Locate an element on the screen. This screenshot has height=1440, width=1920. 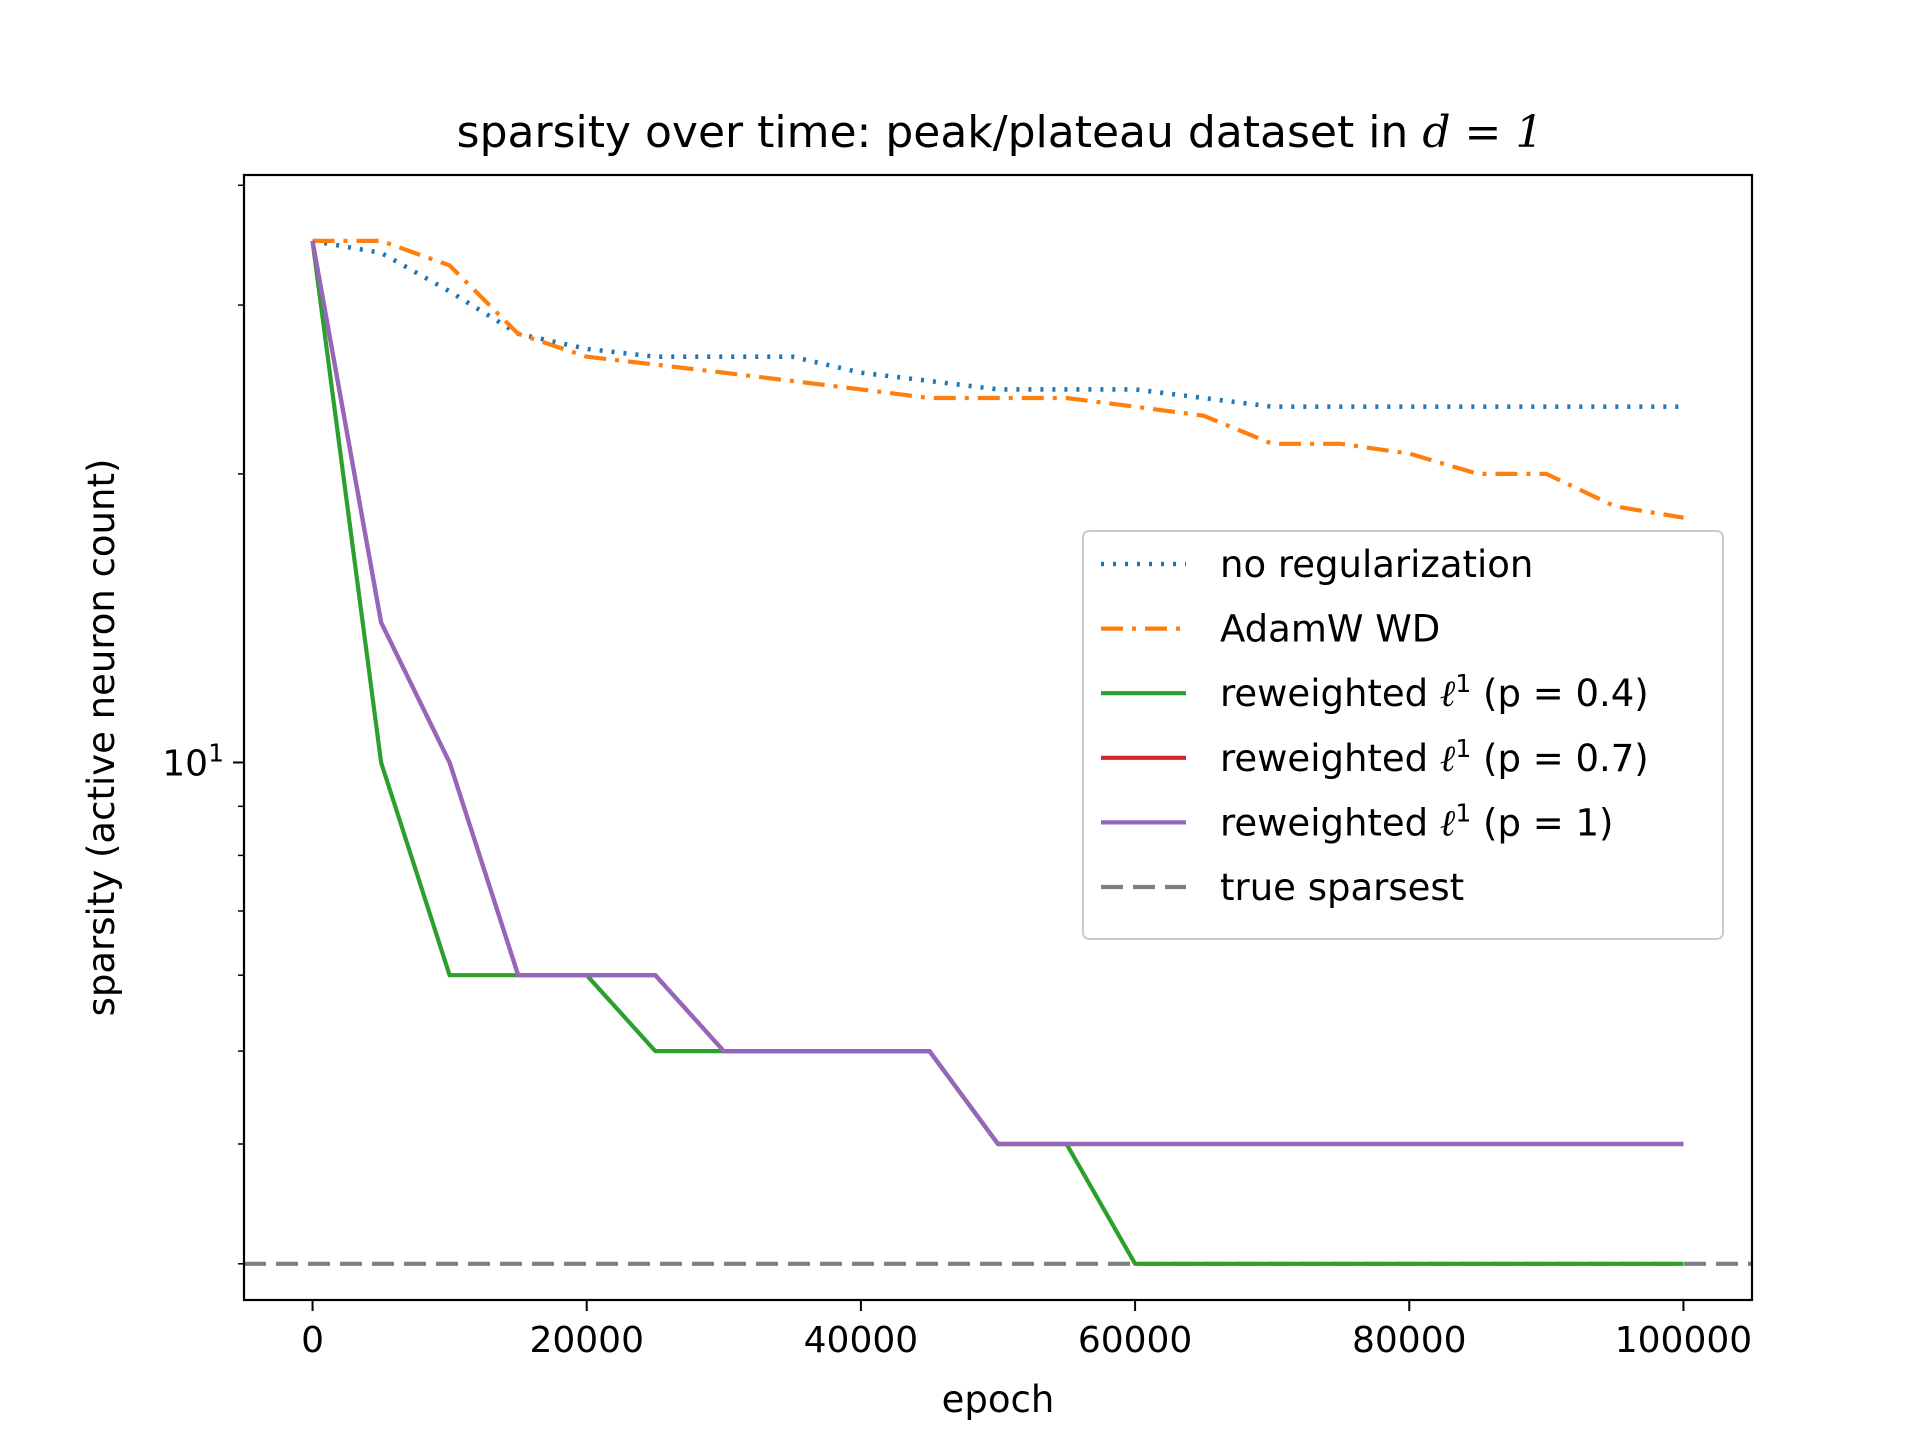
x-tick-label: 60000 is located at coordinates (1135, 1340).